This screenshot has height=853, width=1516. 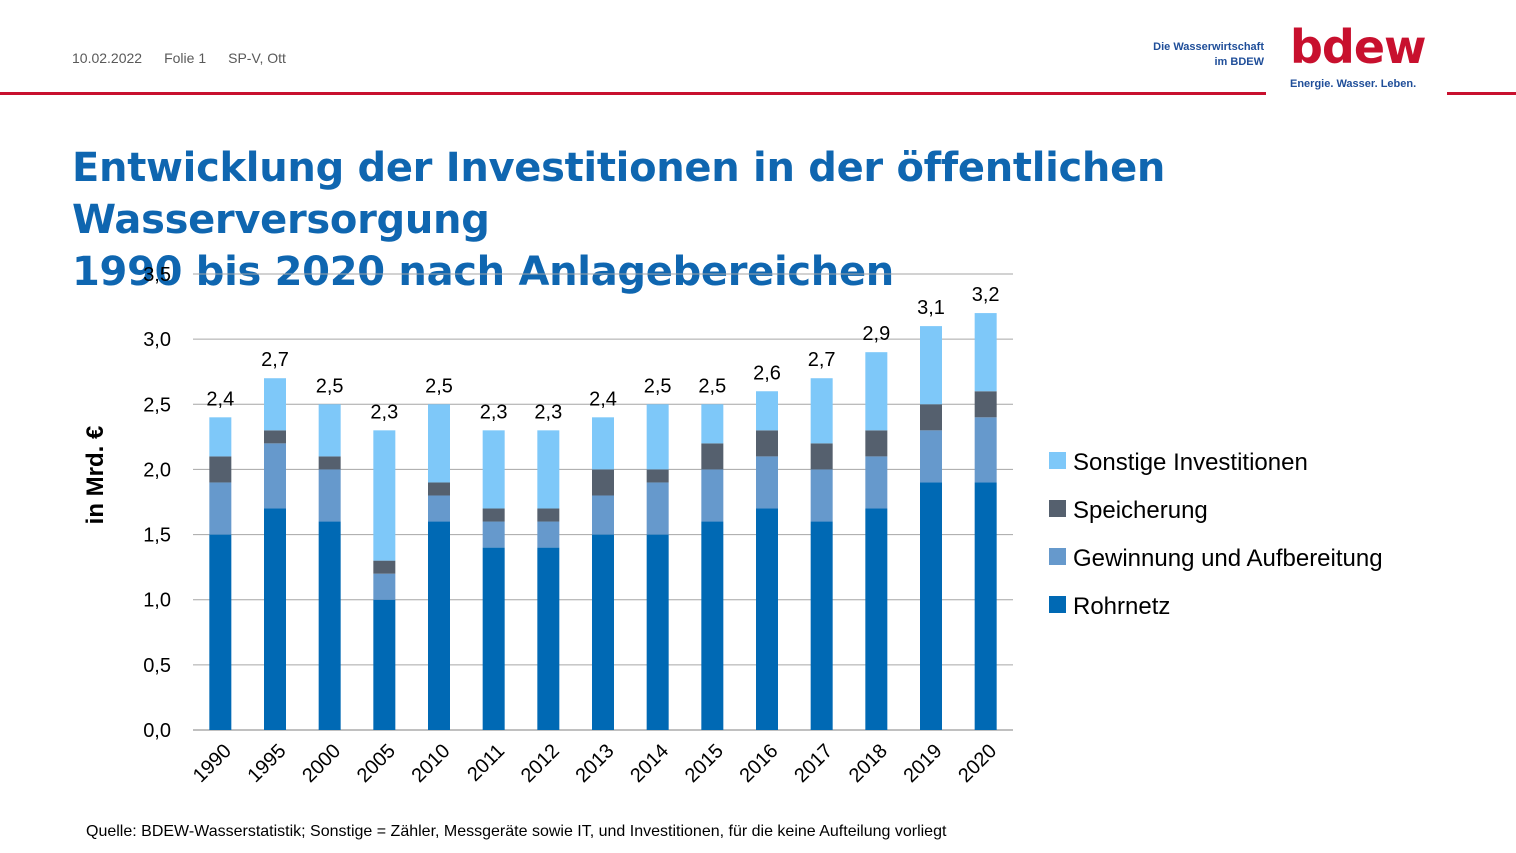 What do you see at coordinates (876, 334) in the screenshot?
I see `bar-total-label: 2,9` at bounding box center [876, 334].